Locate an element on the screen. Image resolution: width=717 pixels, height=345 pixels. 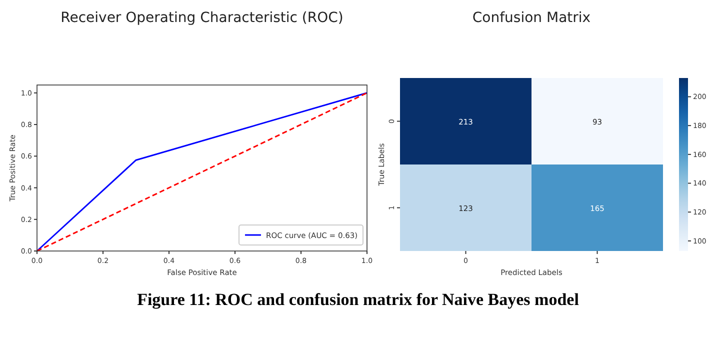
chart-title: Receiver Operating Characteristic (ROC) is located at coordinates (202, 18).